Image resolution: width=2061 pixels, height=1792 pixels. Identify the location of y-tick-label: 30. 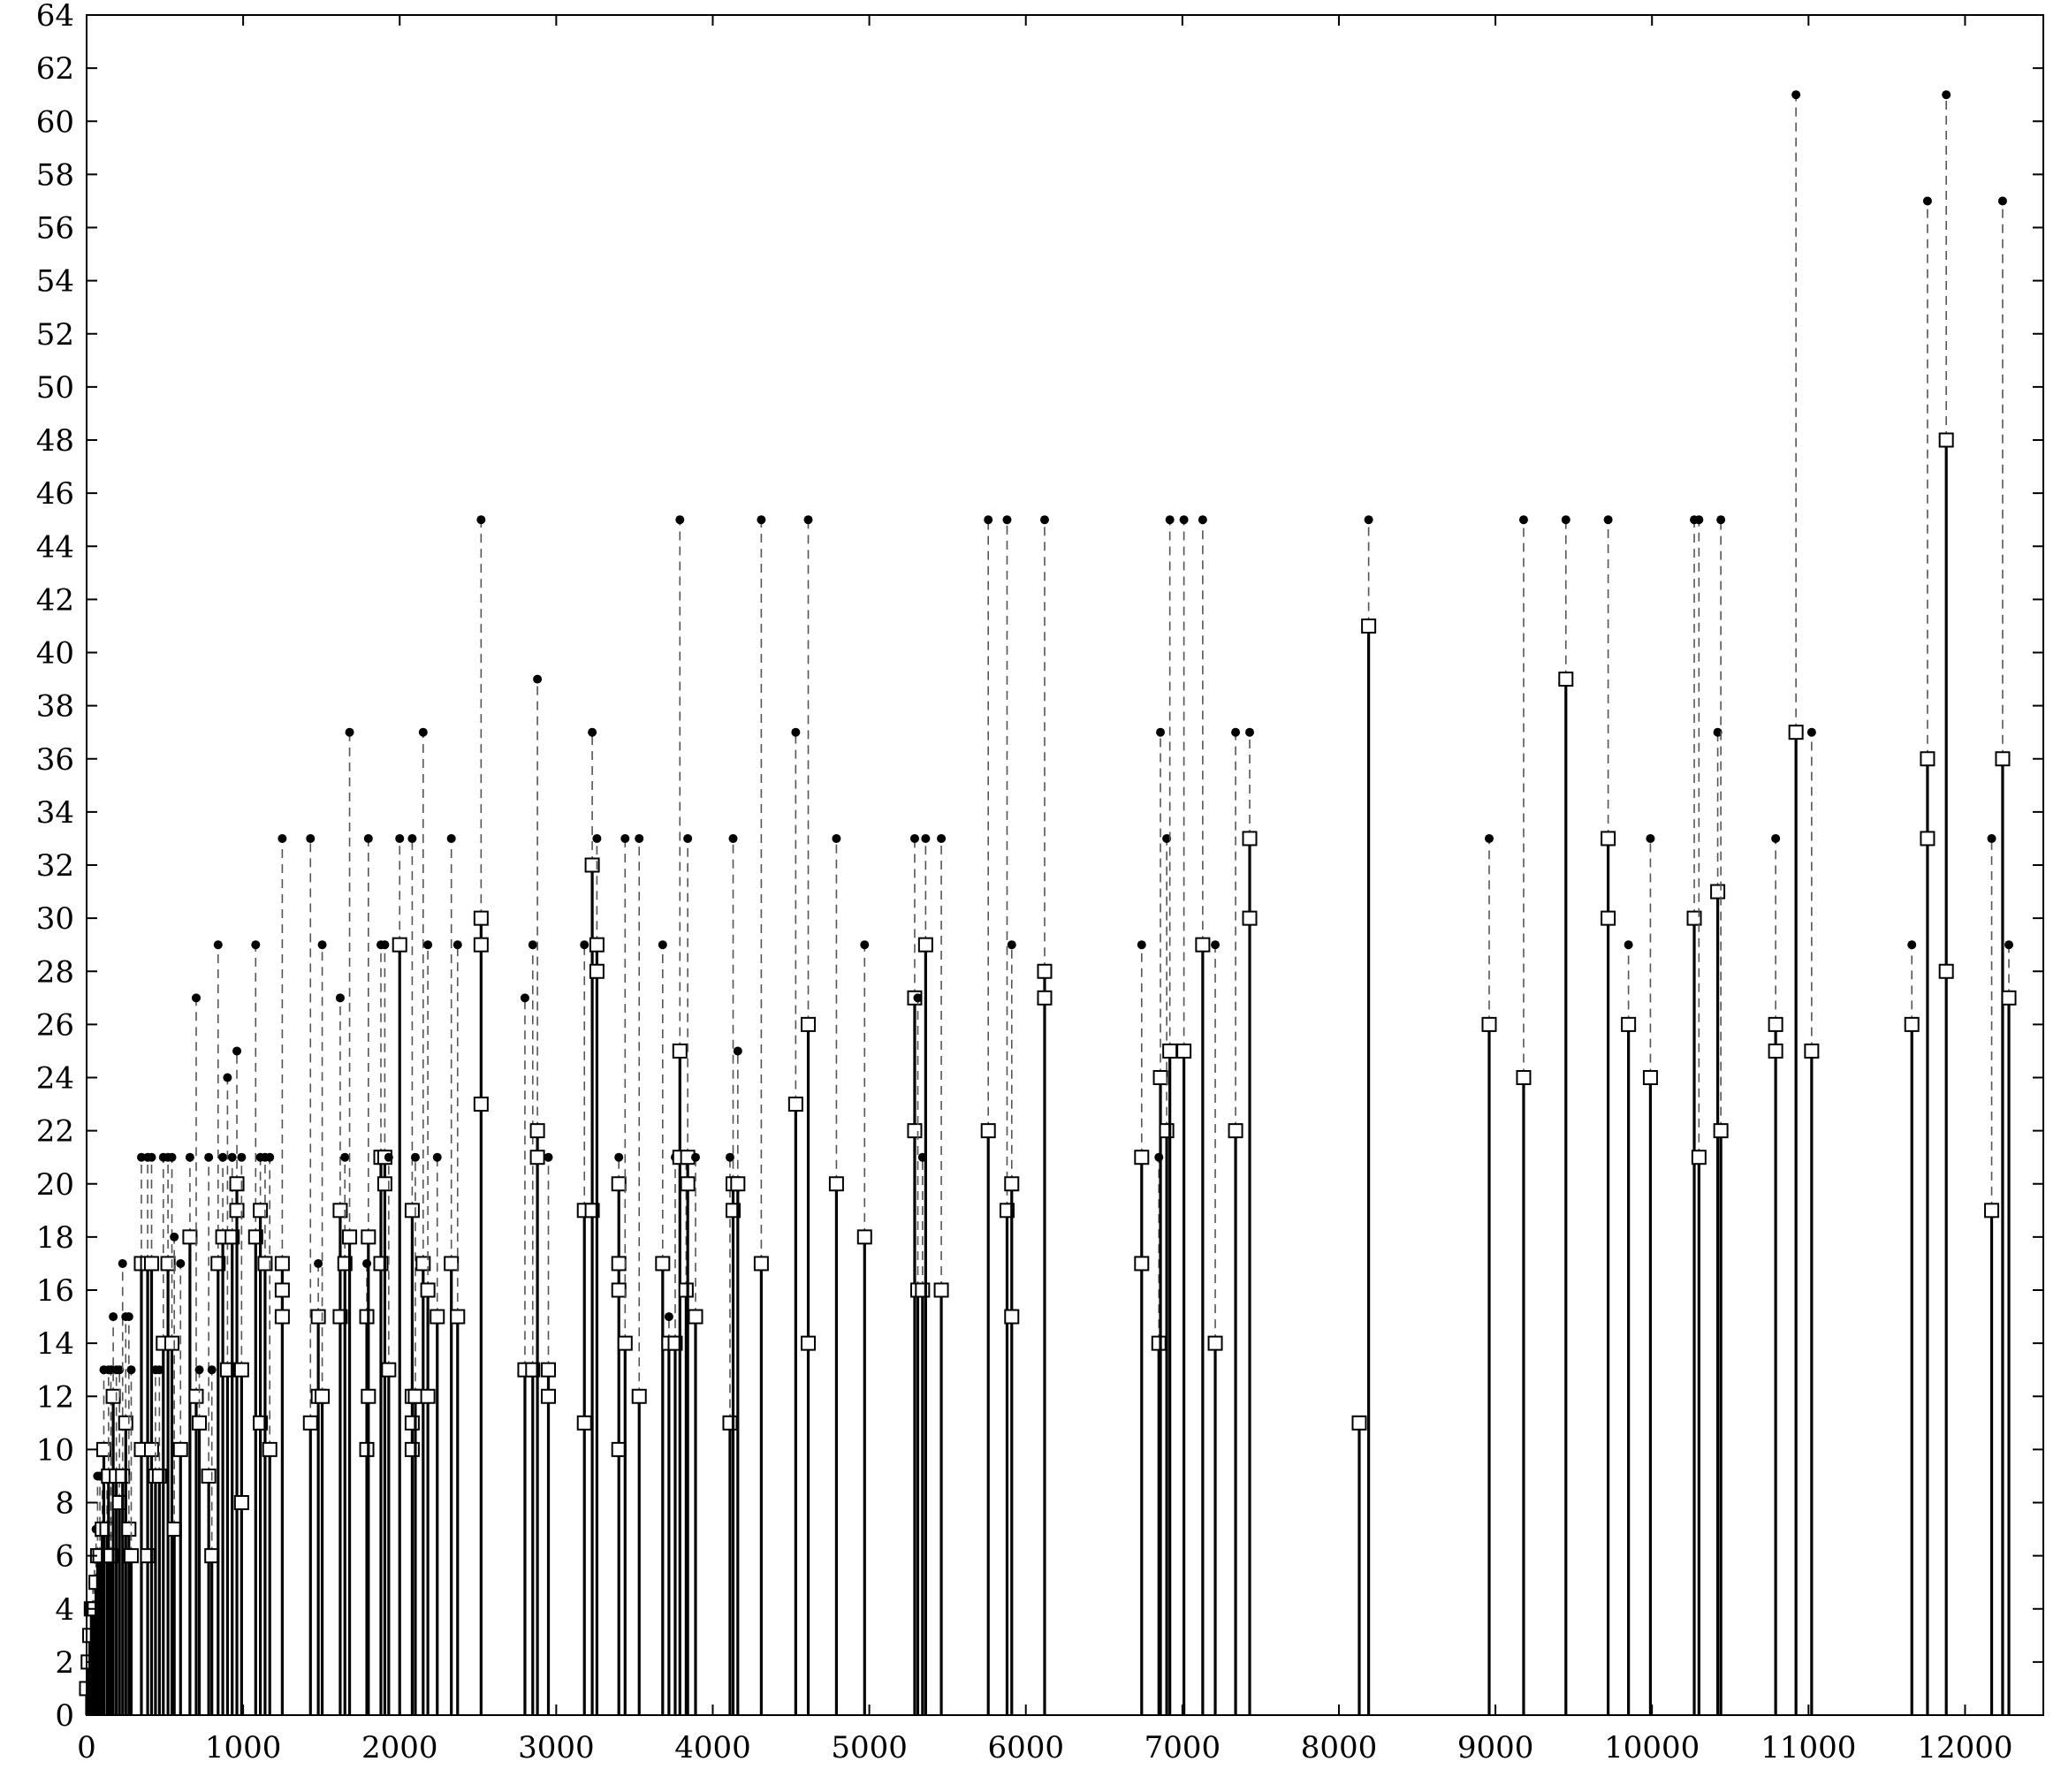
(55, 919).